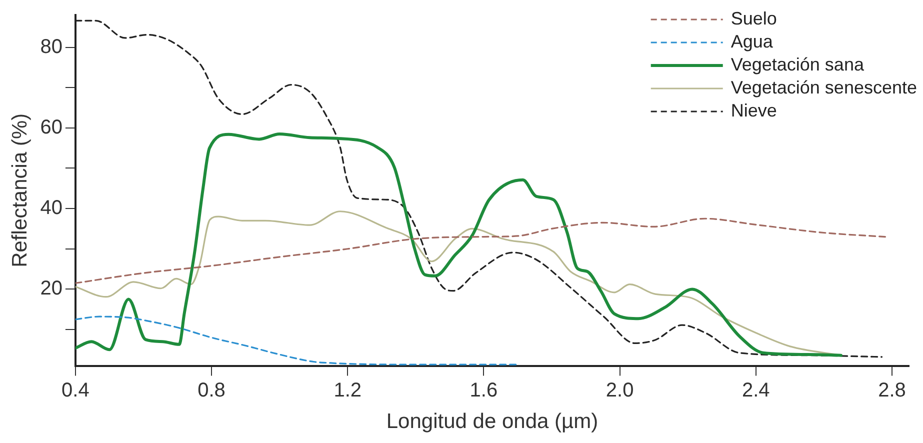 The image size is (923, 443). Describe the element at coordinates (51, 127) in the screenshot. I see `y-tick-label: 60` at that location.